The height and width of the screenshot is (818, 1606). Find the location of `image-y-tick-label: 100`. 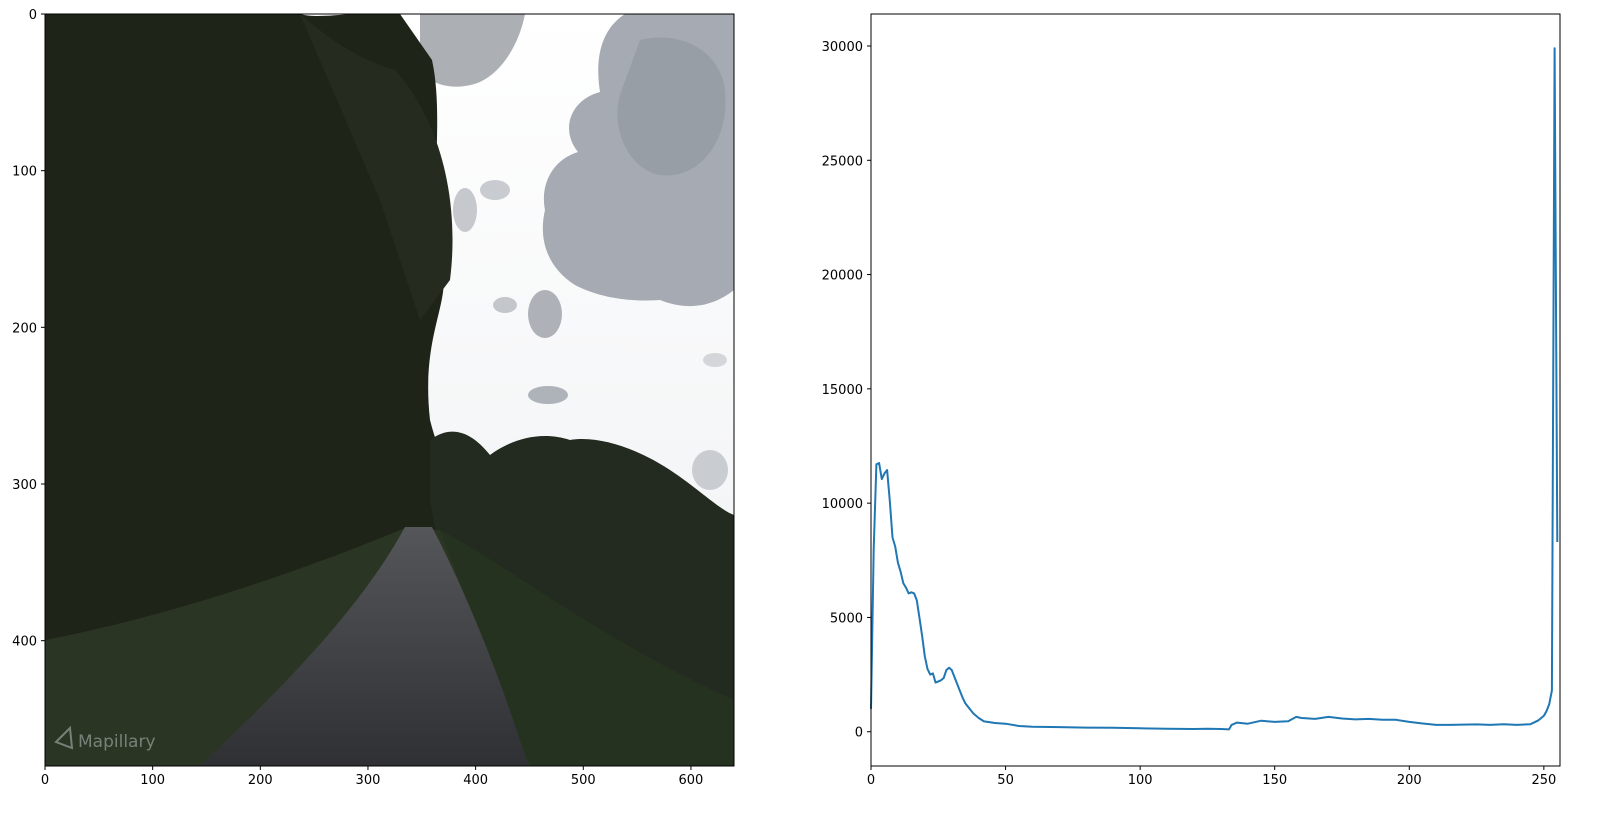

image-y-tick-label: 100 is located at coordinates (24, 172).